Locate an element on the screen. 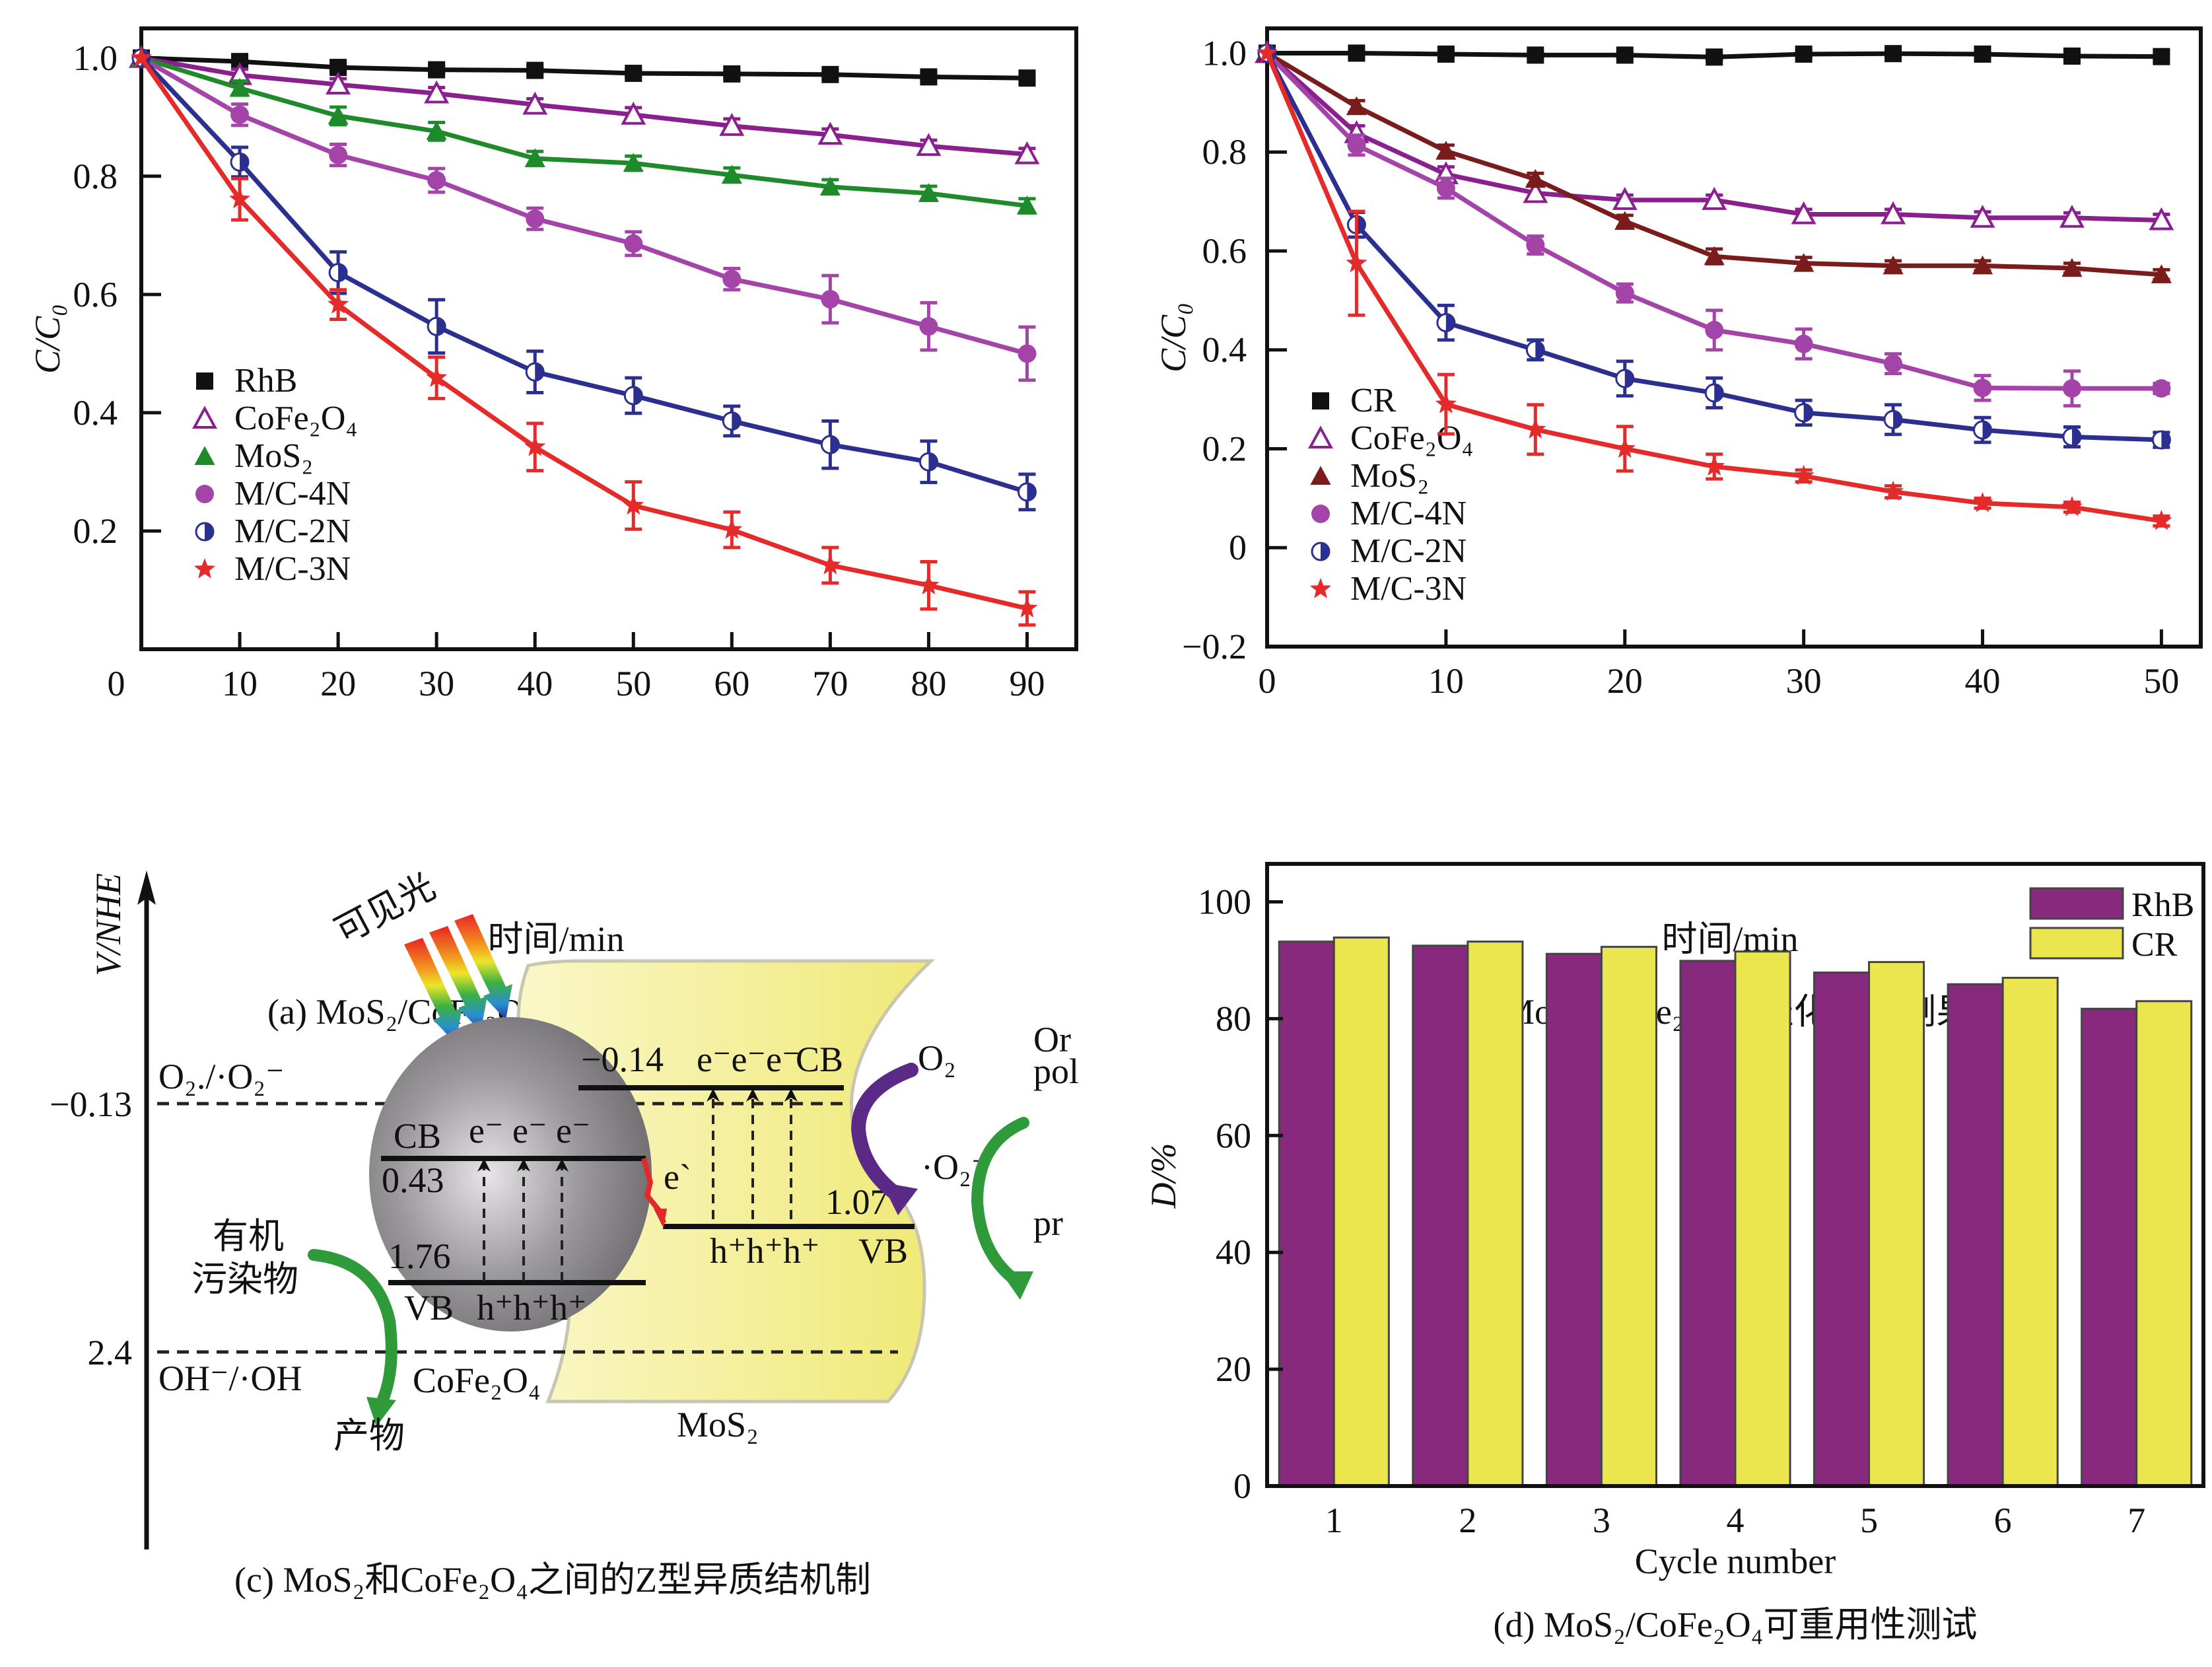  o2-label: O₂ is located at coordinates (937, 1058).